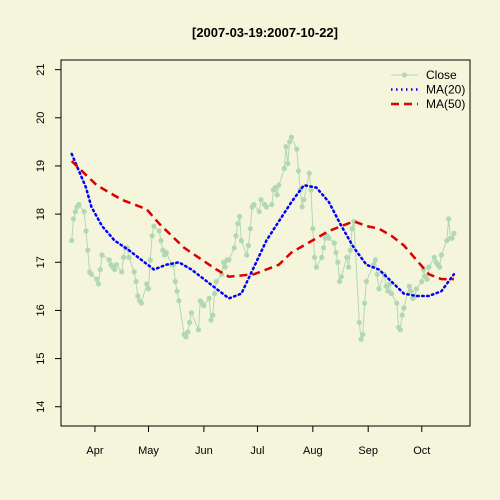 This screenshot has height=500, width=500. What do you see at coordinates (257, 451) in the screenshot?
I see `x-tick-label: Jul` at bounding box center [257, 451].